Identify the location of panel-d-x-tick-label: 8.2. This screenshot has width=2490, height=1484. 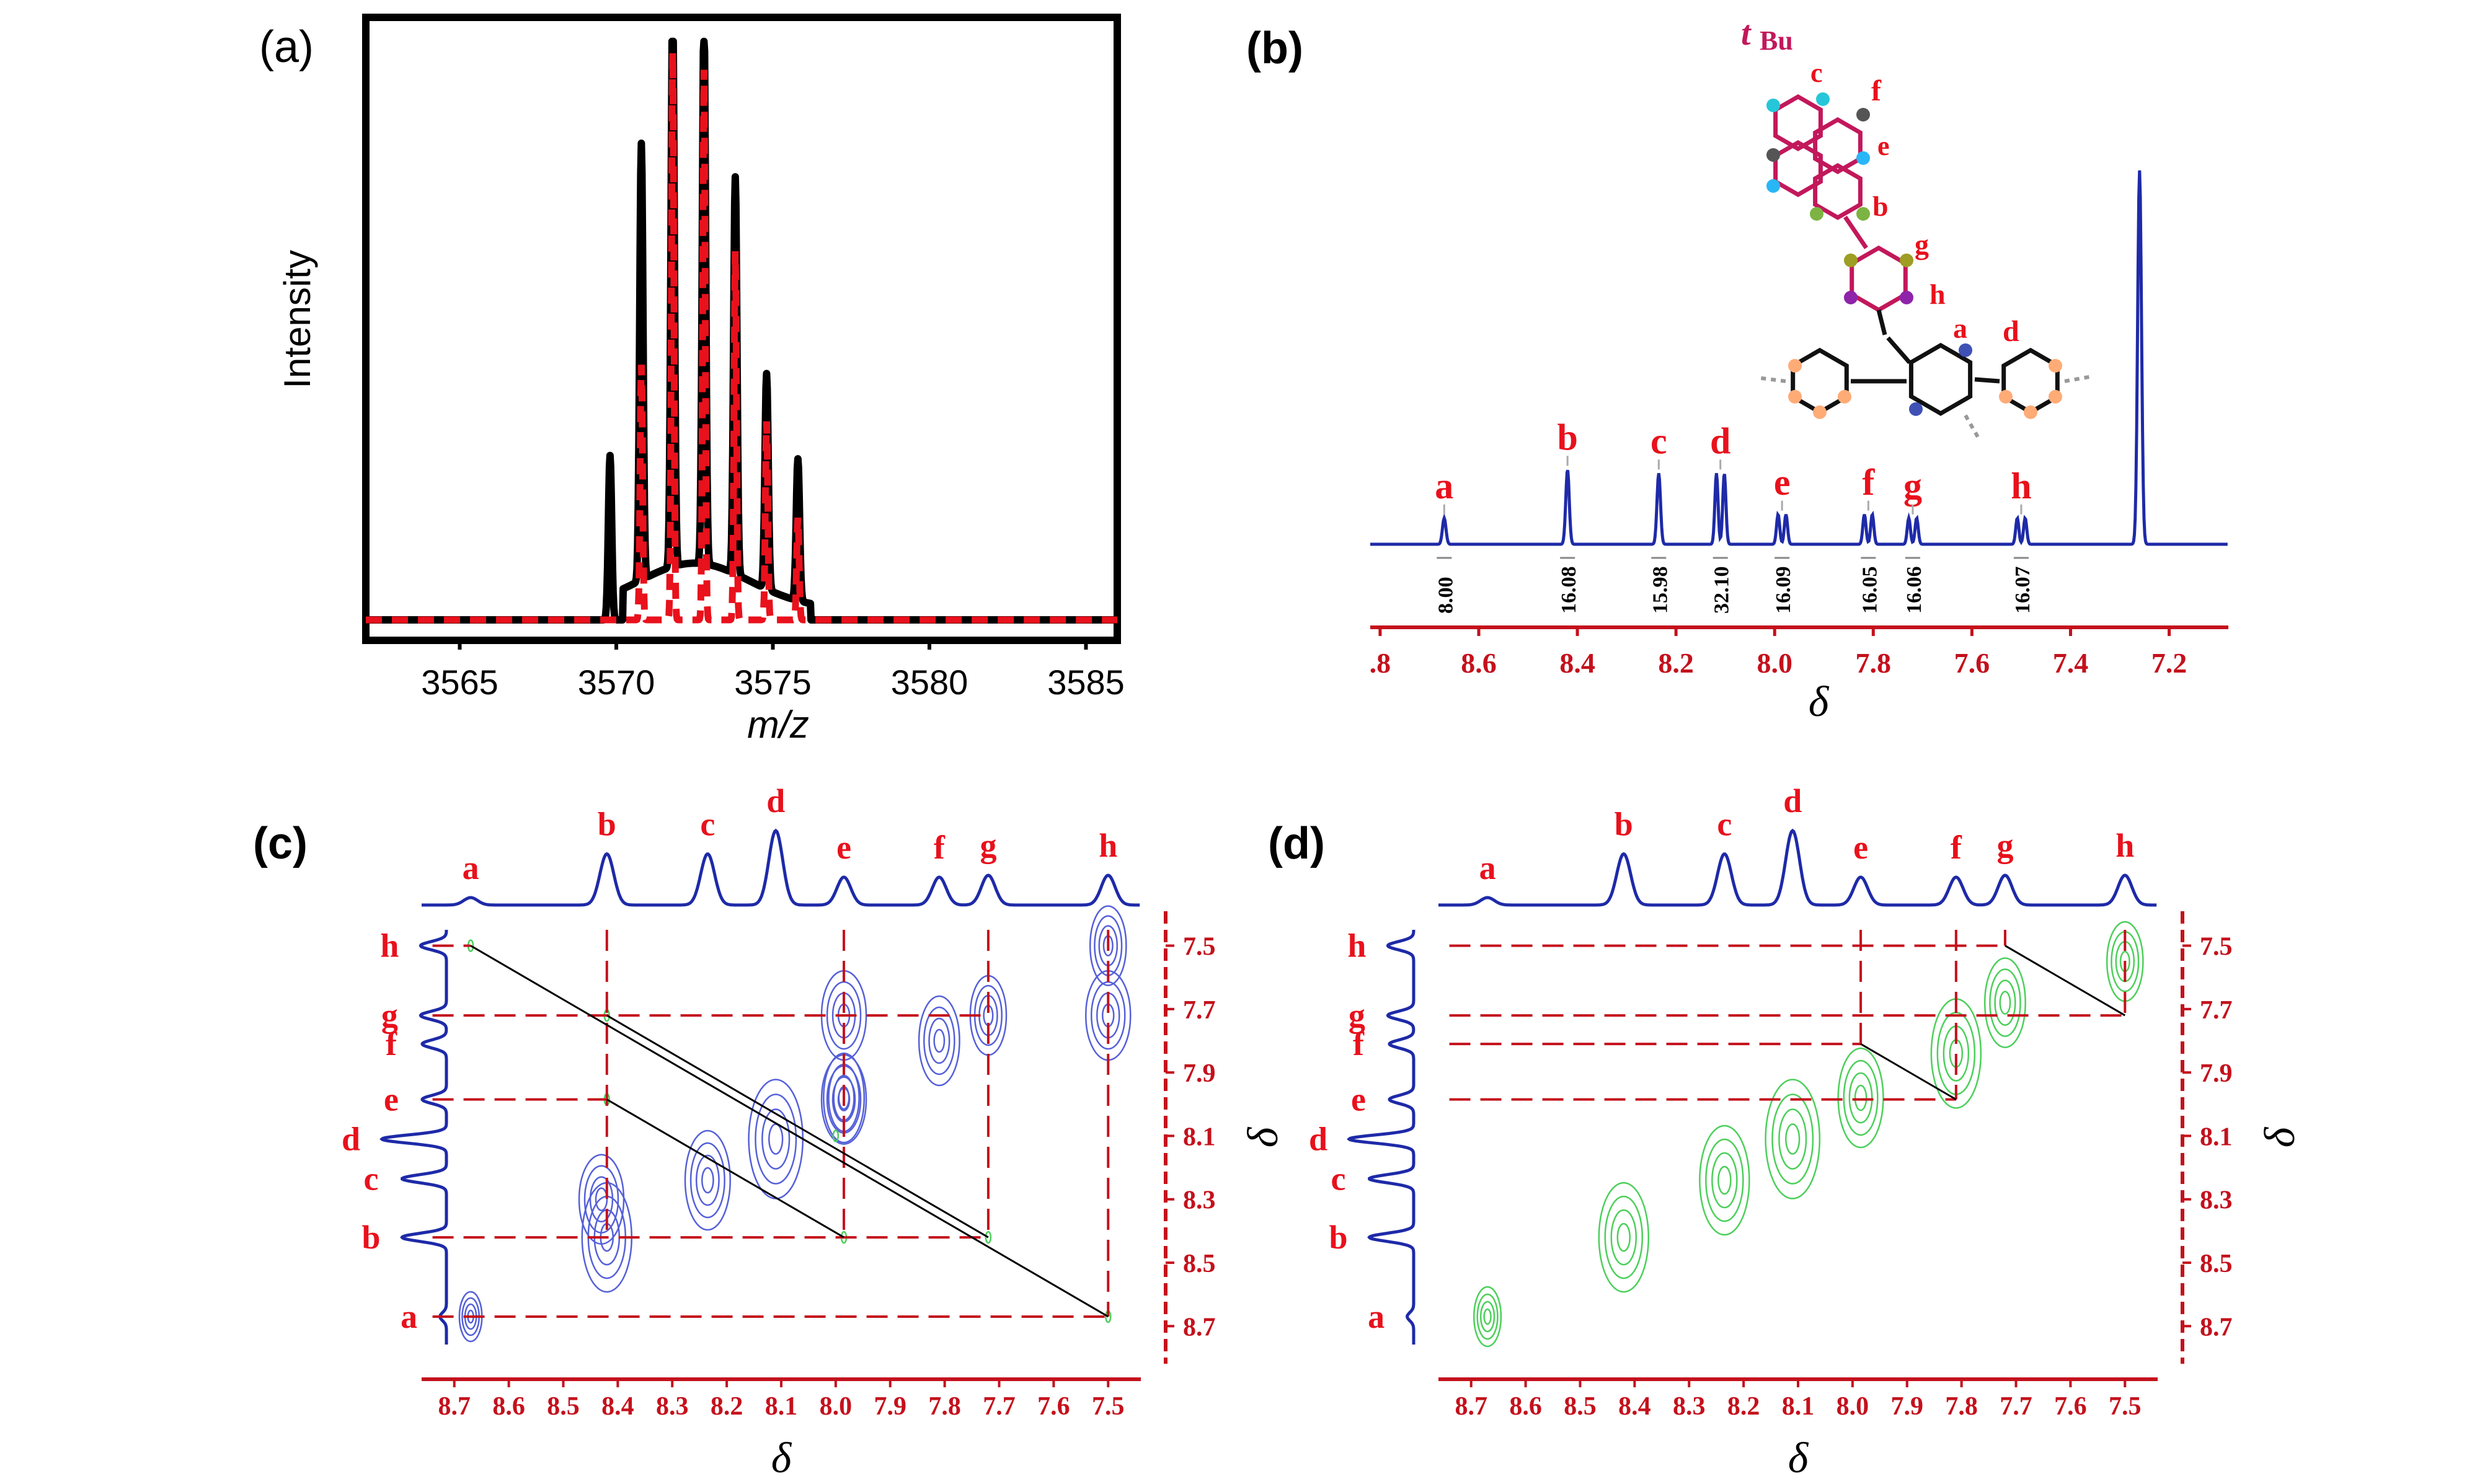
(1743, 1406).